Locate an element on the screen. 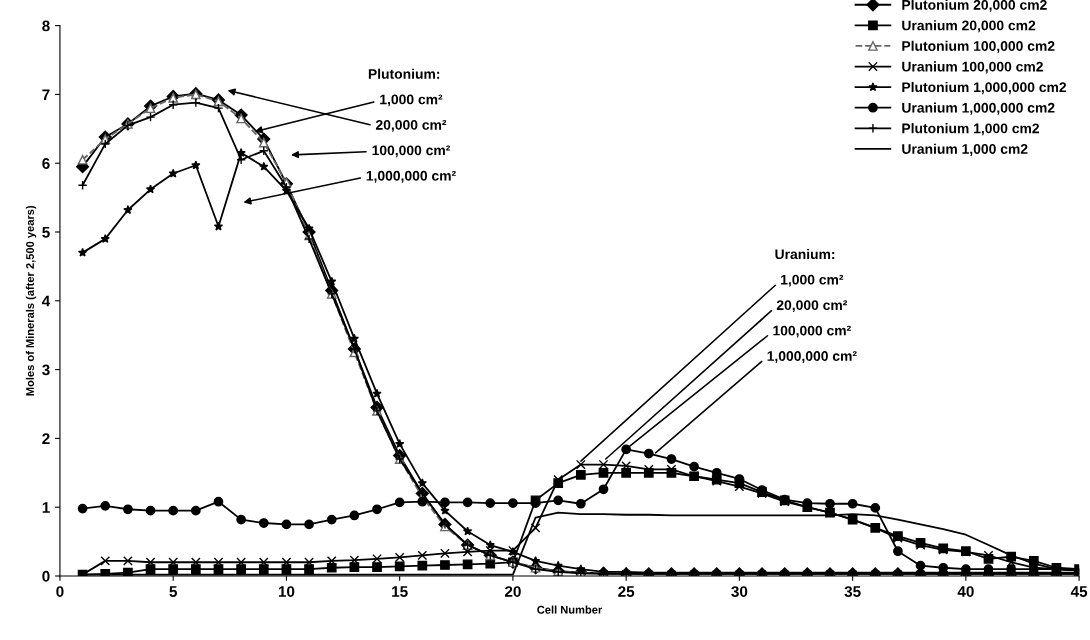  x-tick-label: 15 is located at coordinates (400, 591).